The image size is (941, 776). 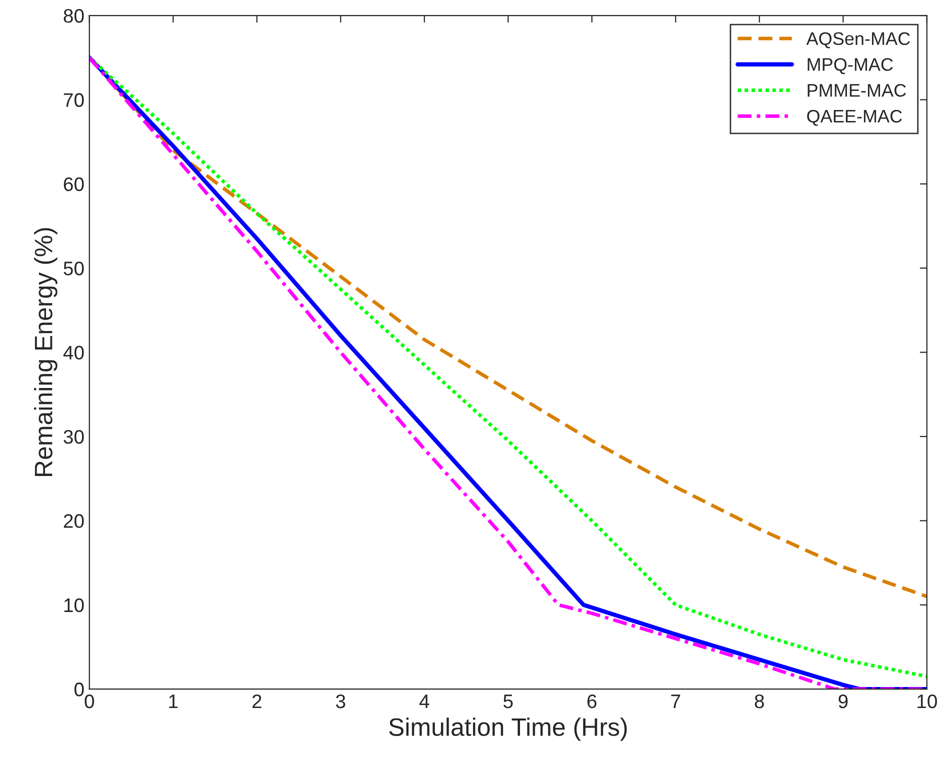 What do you see at coordinates (74, 100) in the screenshot?
I see `y-tick-label: 70` at bounding box center [74, 100].